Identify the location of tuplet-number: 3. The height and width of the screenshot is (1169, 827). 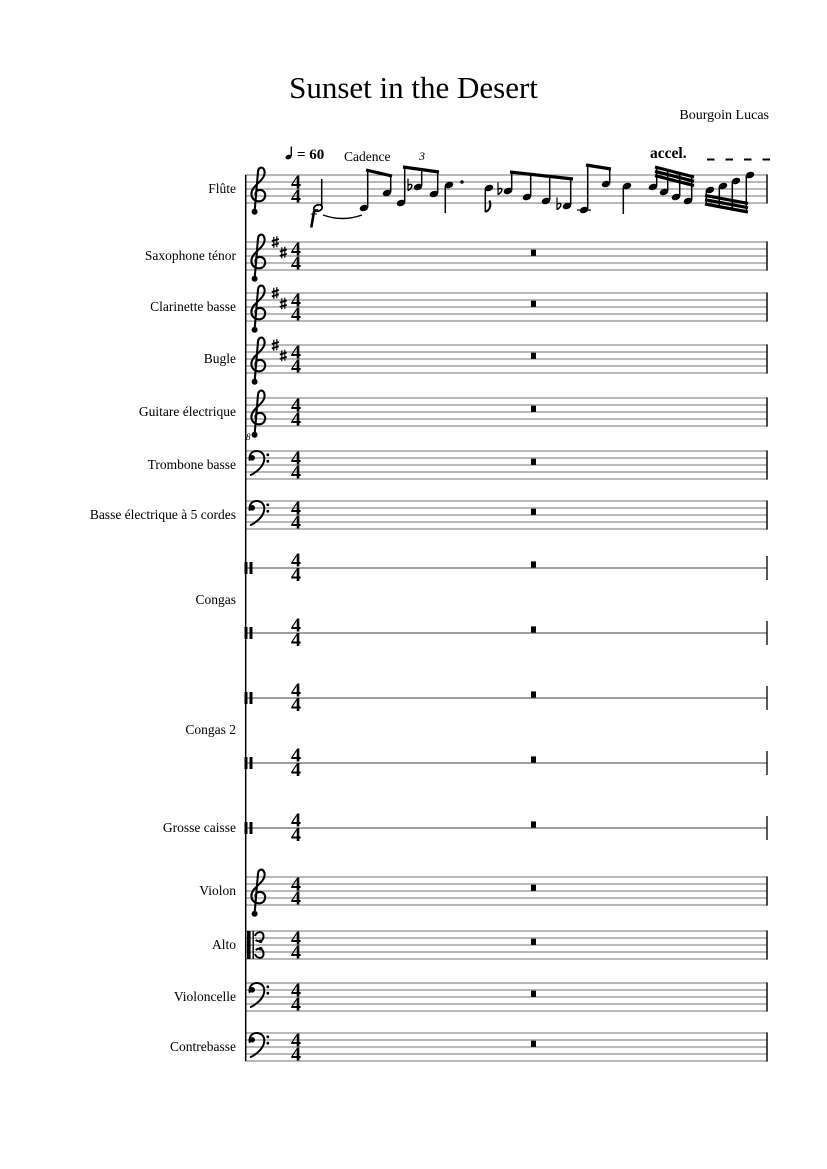
(422, 156).